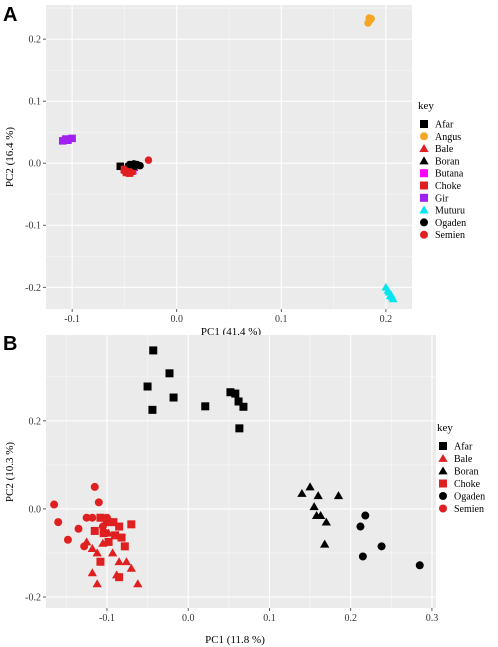  I want to click on panel-a-x-tick-label: -0.1, so click(72, 319).